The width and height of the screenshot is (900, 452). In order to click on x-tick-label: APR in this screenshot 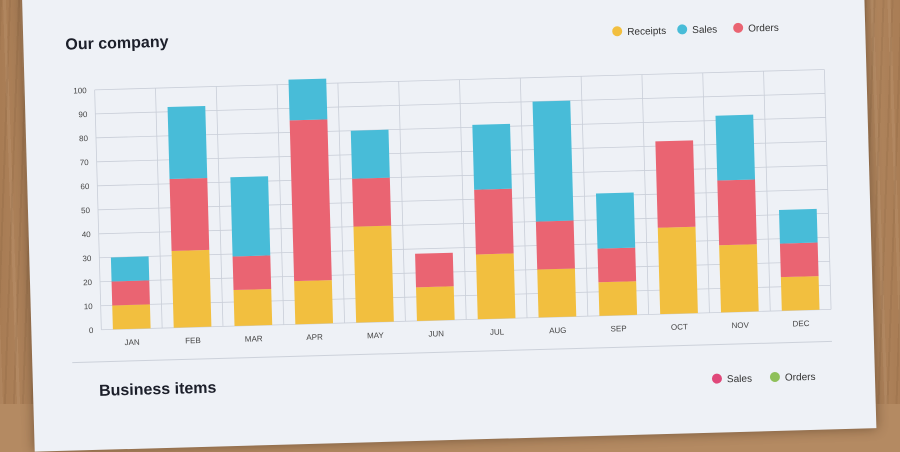, I will do `click(314, 337)`.